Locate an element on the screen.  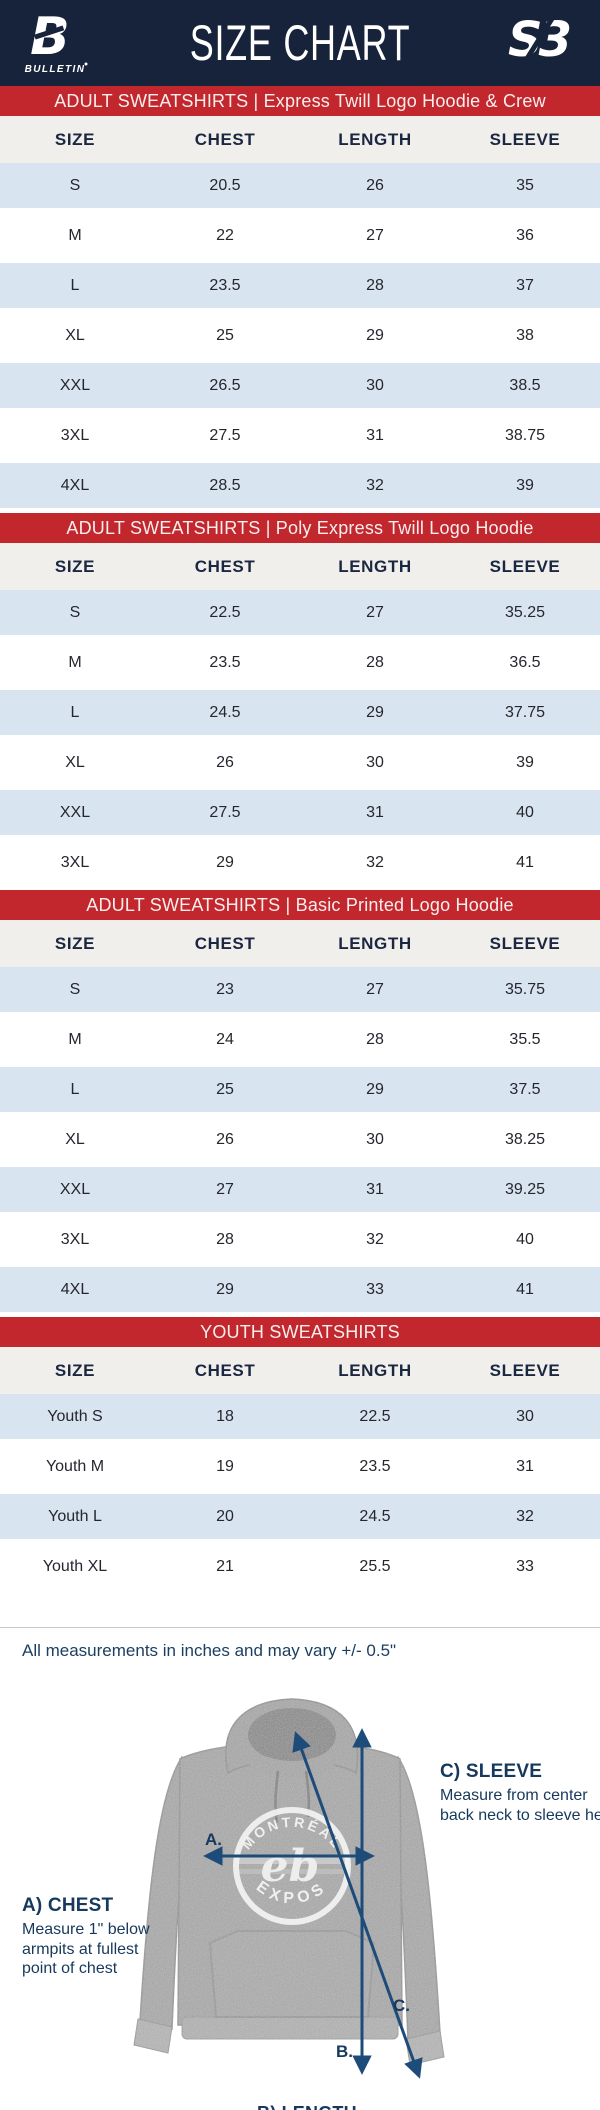
table-cell: XXL is located at coordinates (75, 1190).